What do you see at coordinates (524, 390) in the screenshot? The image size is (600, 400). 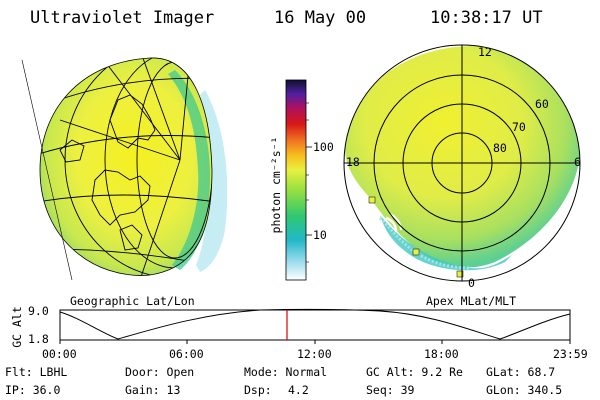 I see `glon-info: GLon: 340.5` at bounding box center [524, 390].